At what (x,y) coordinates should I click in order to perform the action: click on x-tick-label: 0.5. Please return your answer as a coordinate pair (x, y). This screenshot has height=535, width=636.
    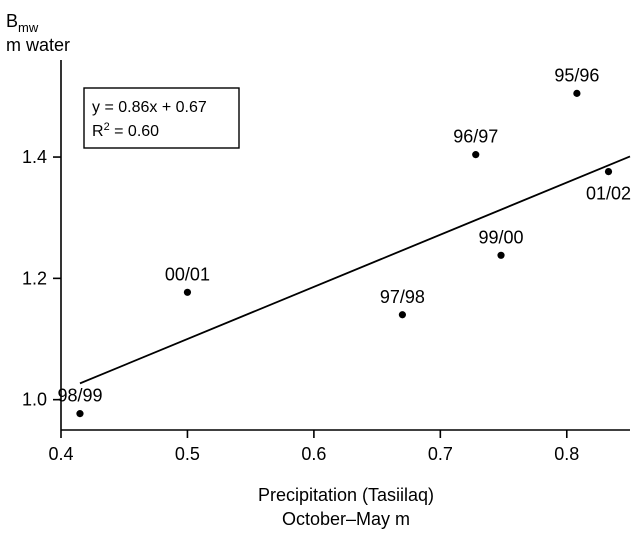
    Looking at the image, I should click on (187, 454).